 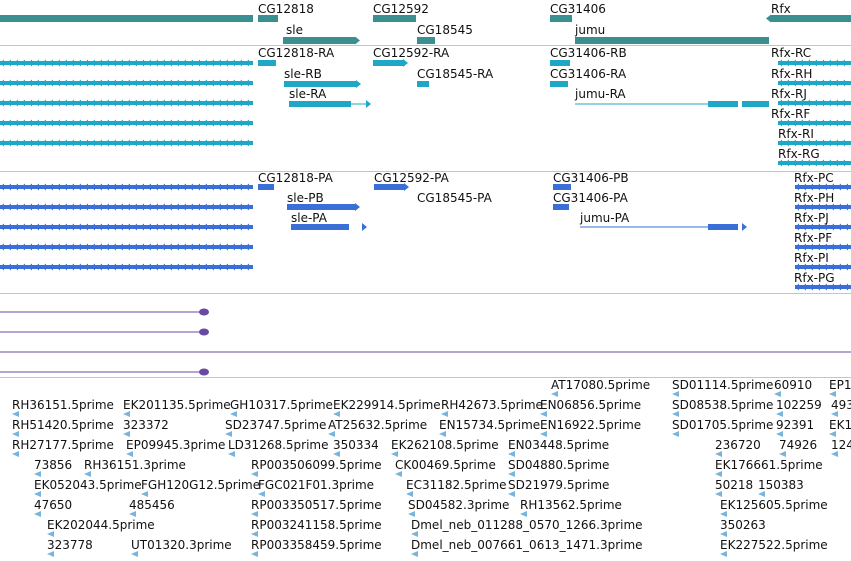 I want to click on protein-label: Rfx-PC, so click(x=814, y=178).